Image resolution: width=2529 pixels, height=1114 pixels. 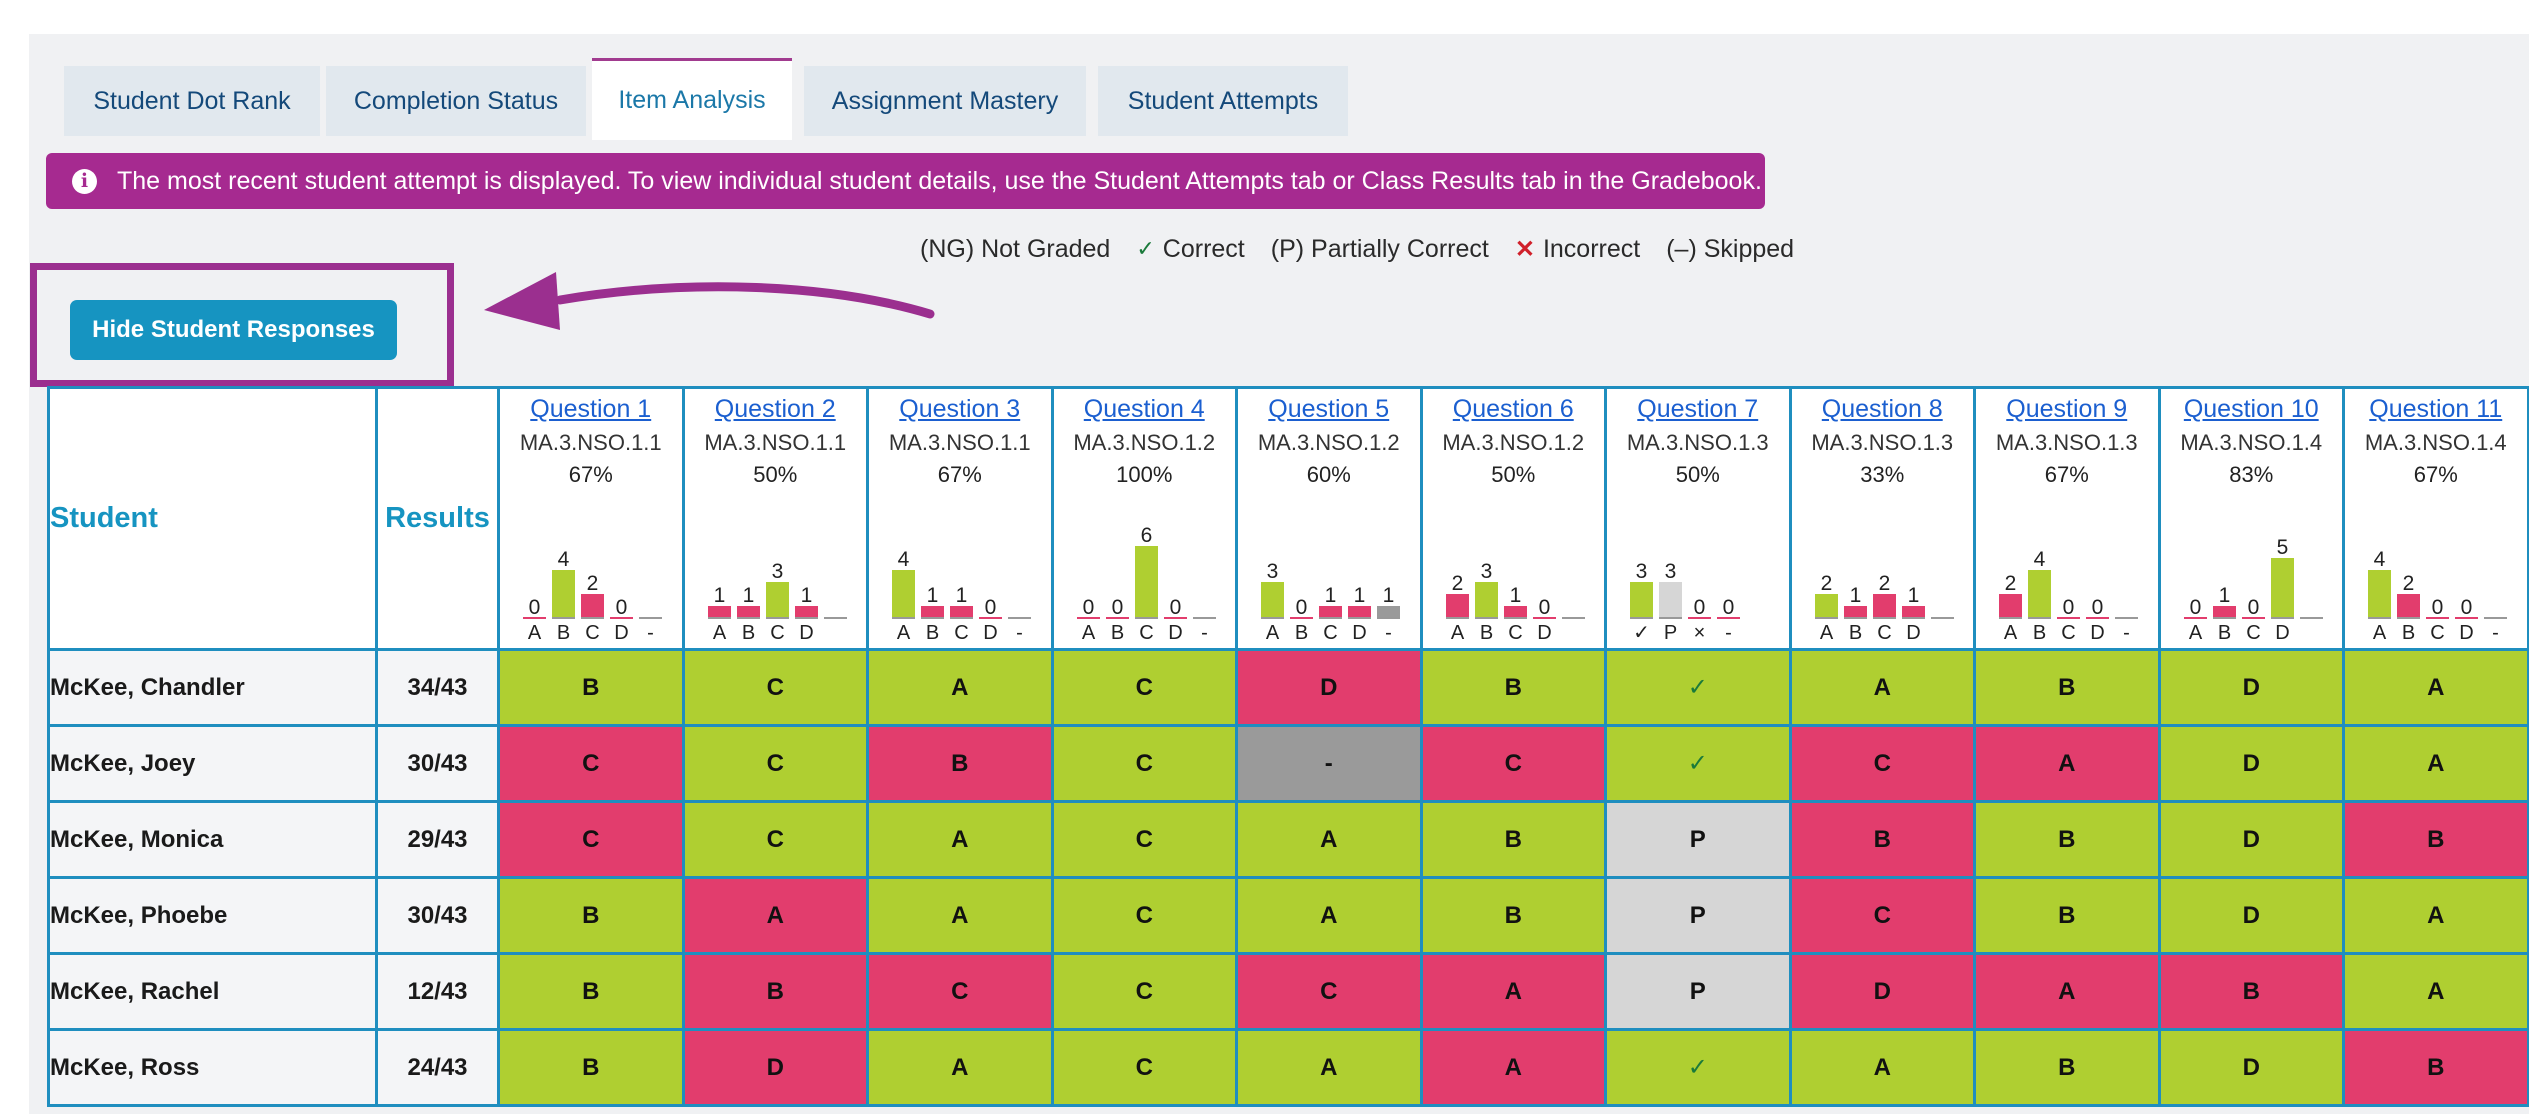 What do you see at coordinates (591, 409) in the screenshot?
I see `question-link: Question 1` at bounding box center [591, 409].